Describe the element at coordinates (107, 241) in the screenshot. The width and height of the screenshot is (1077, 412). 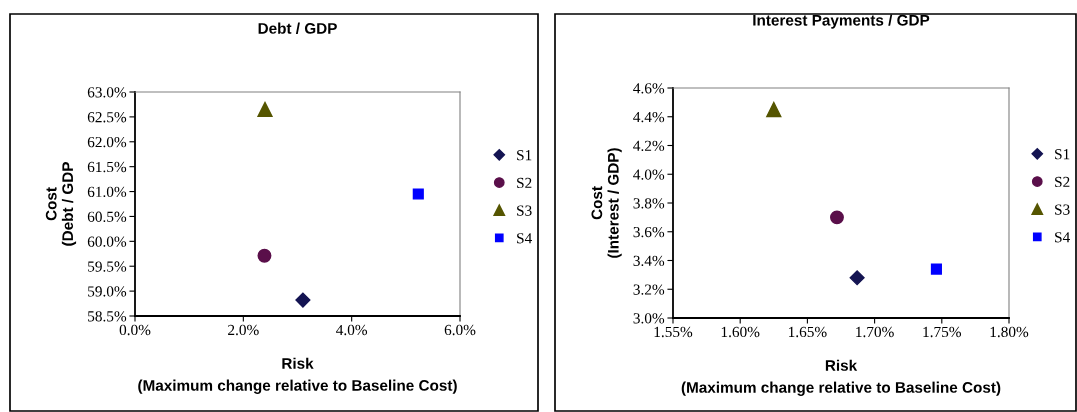
I see `y-tick-label: 60.0%` at that location.